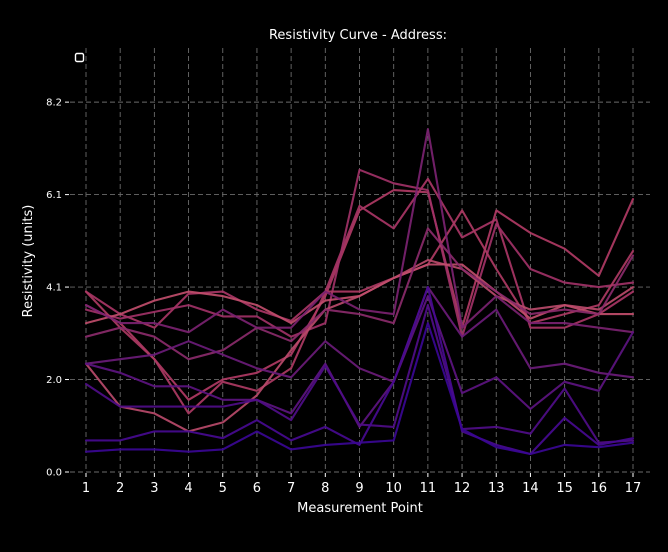 Image resolution: width=668 pixels, height=552 pixels. What do you see at coordinates (530, 488) in the screenshot?
I see `x-tick-label: 14` at bounding box center [530, 488].